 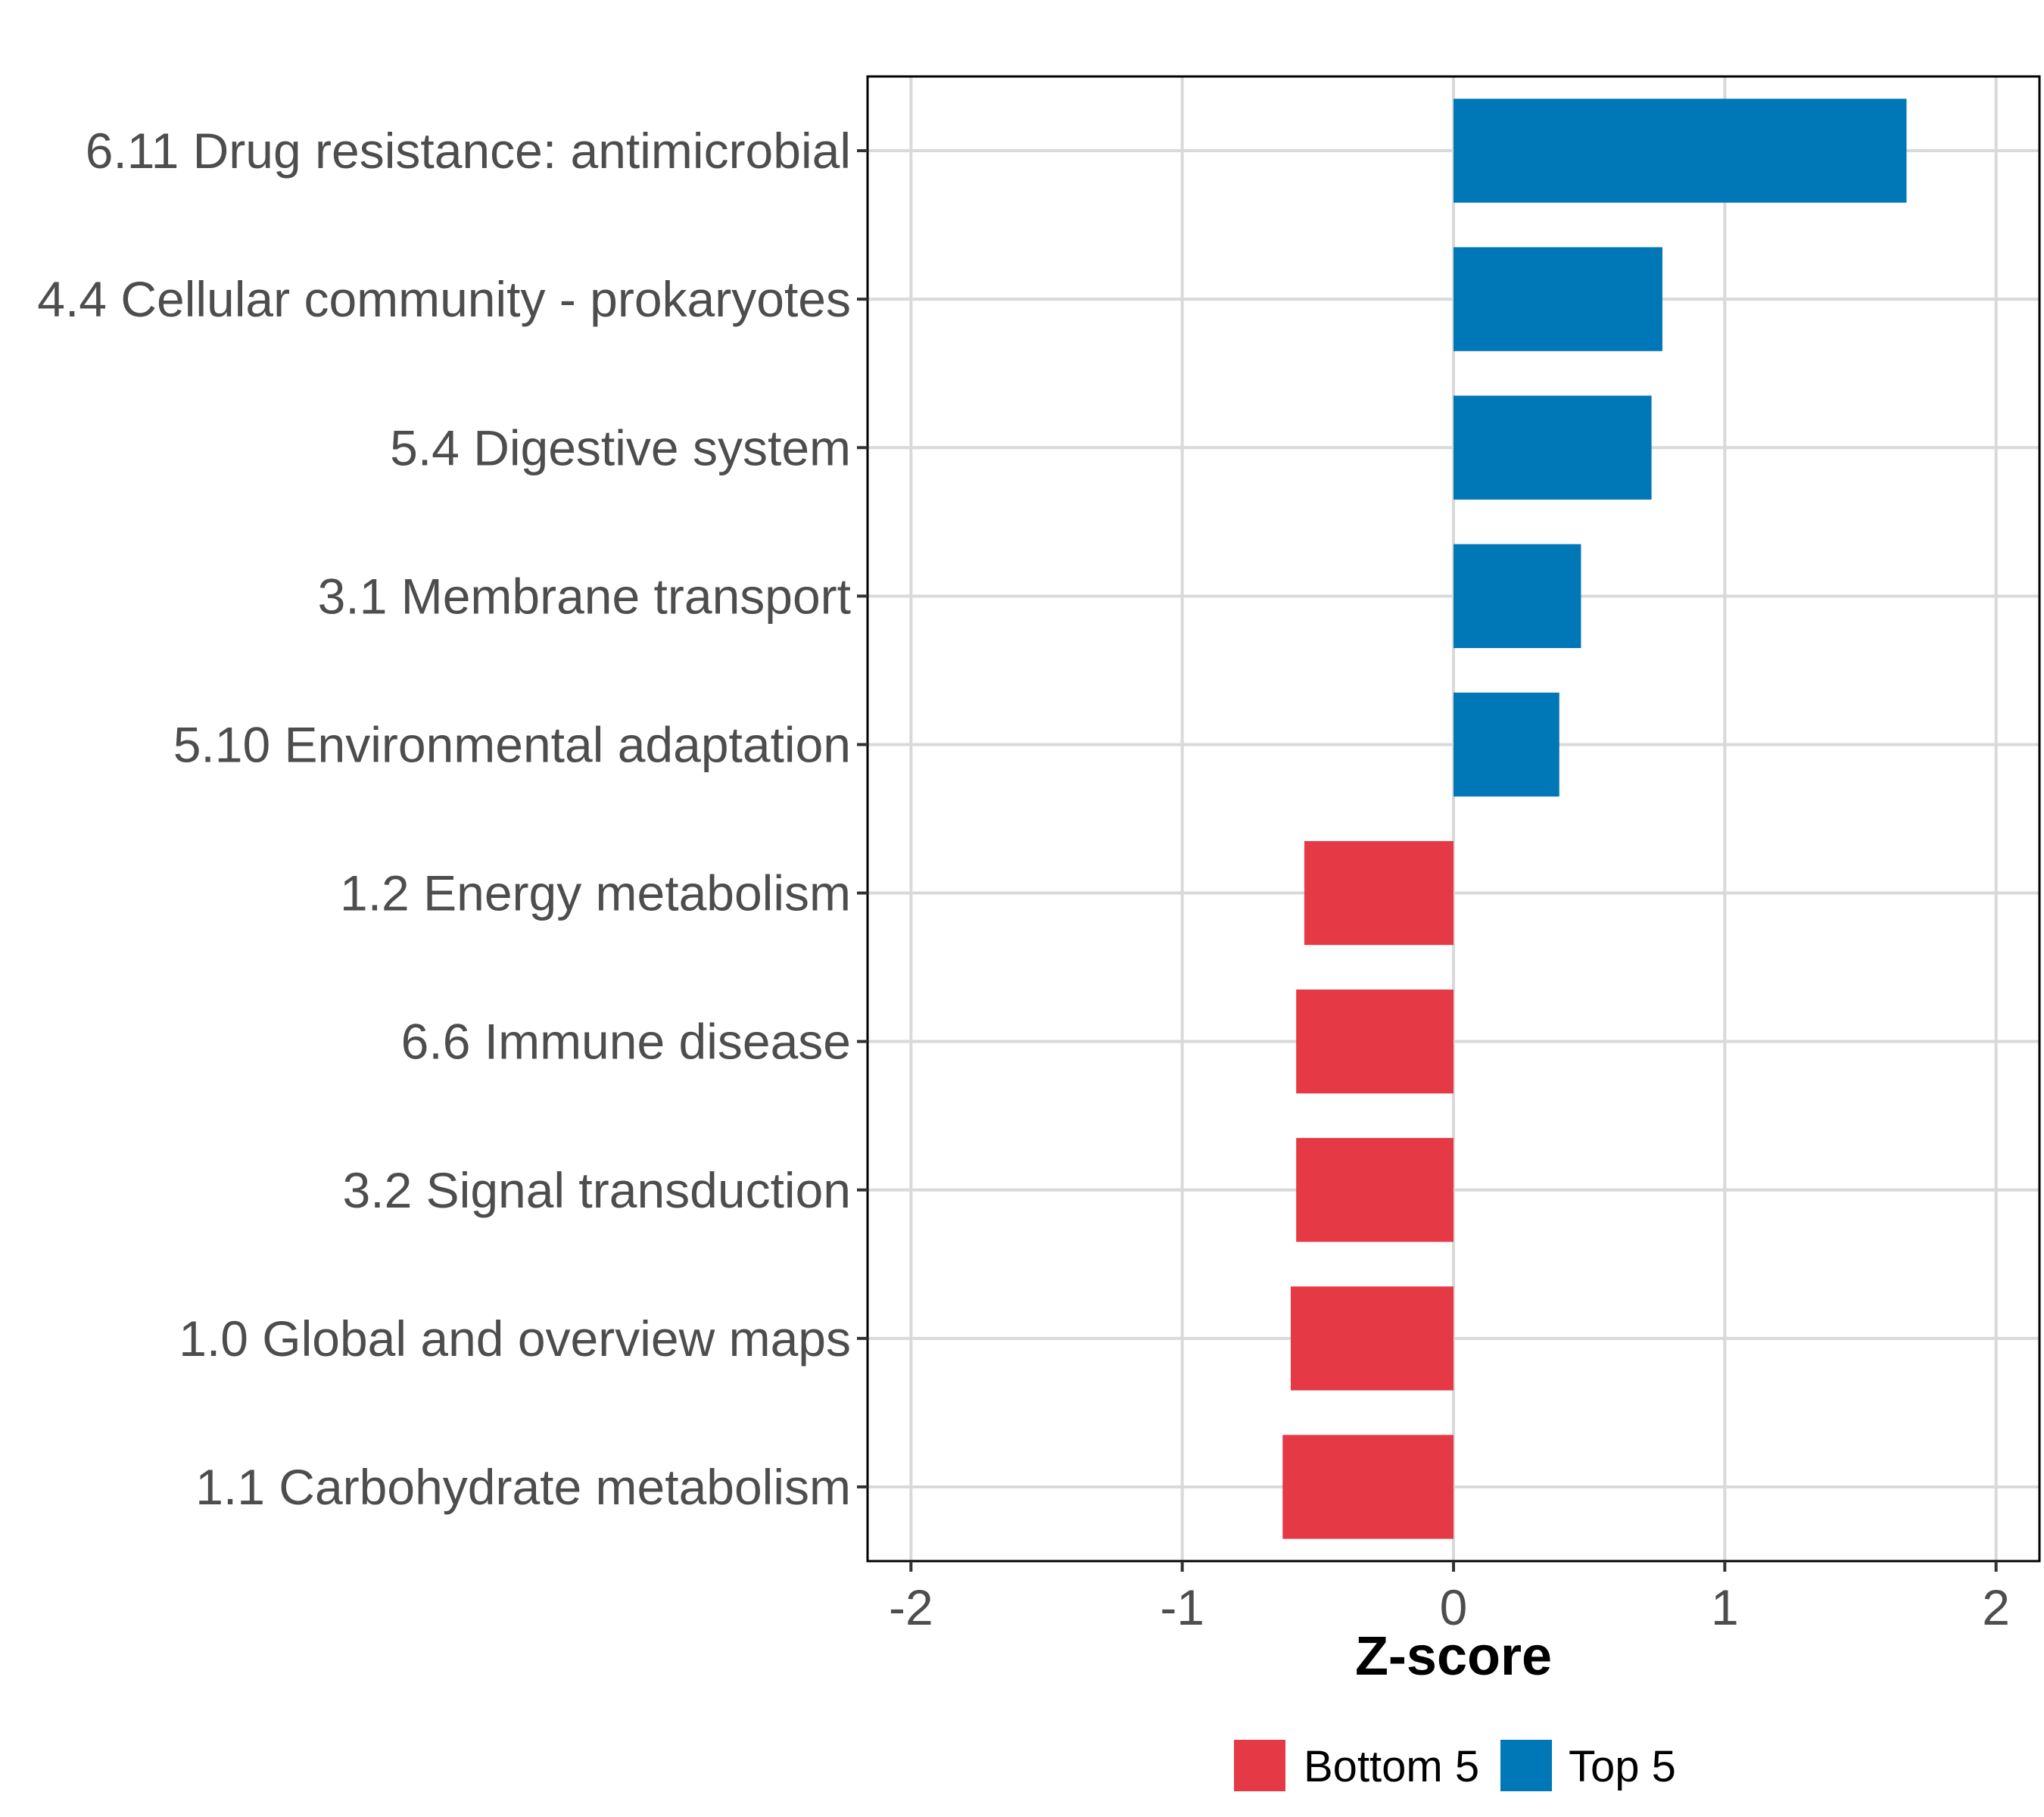 What do you see at coordinates (1996, 1607) in the screenshot?
I see `x-tick-label: 2` at bounding box center [1996, 1607].